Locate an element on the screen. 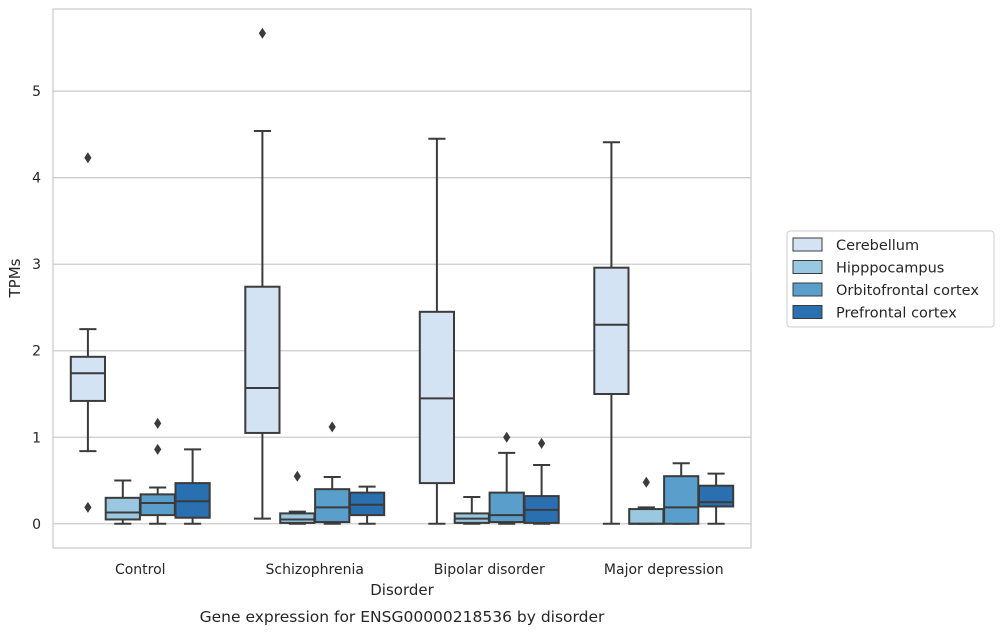  x-tick-label: Control is located at coordinates (140, 570).